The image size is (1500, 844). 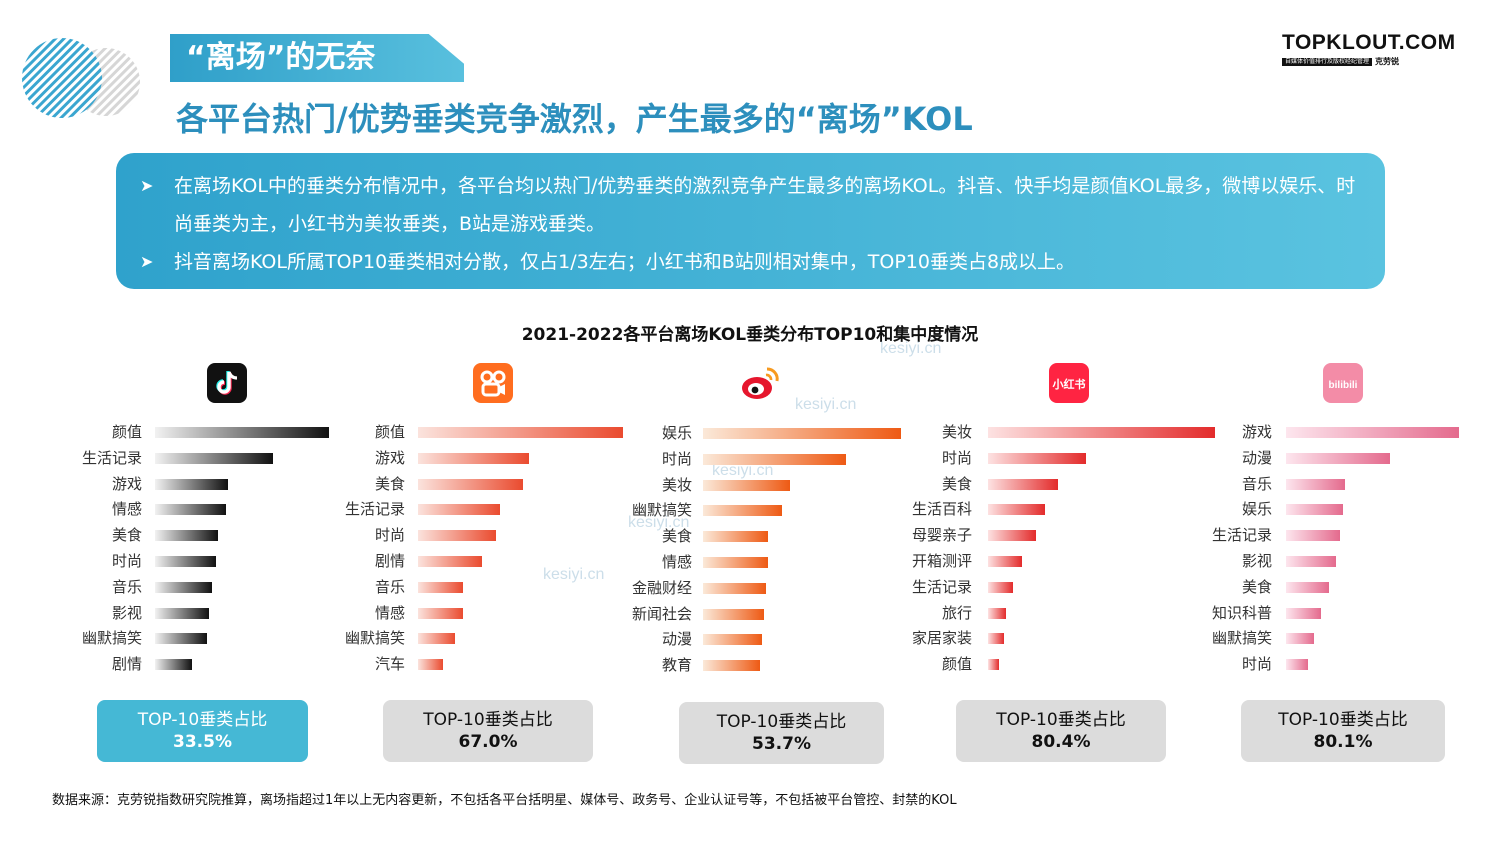 What do you see at coordinates (126, 586) in the screenshot?
I see `category-label: 音乐` at bounding box center [126, 586].